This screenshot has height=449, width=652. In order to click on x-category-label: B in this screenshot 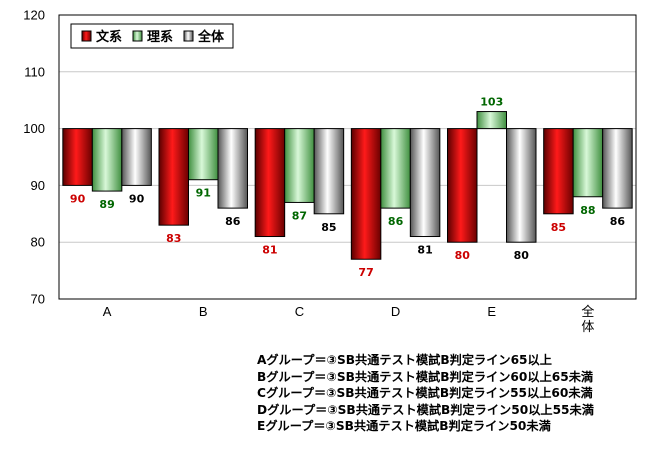, I will do `click(203, 311)`.